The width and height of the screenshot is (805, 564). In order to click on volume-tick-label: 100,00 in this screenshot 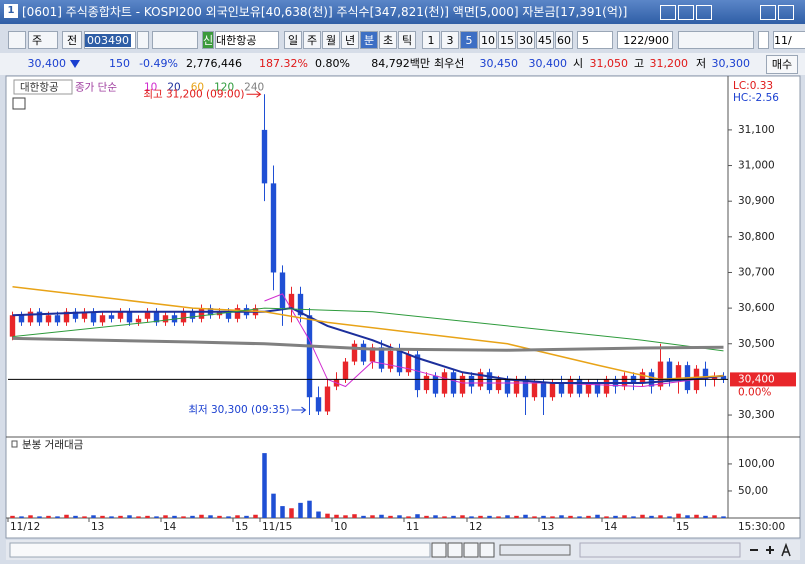, I will do `click(756, 464)`.